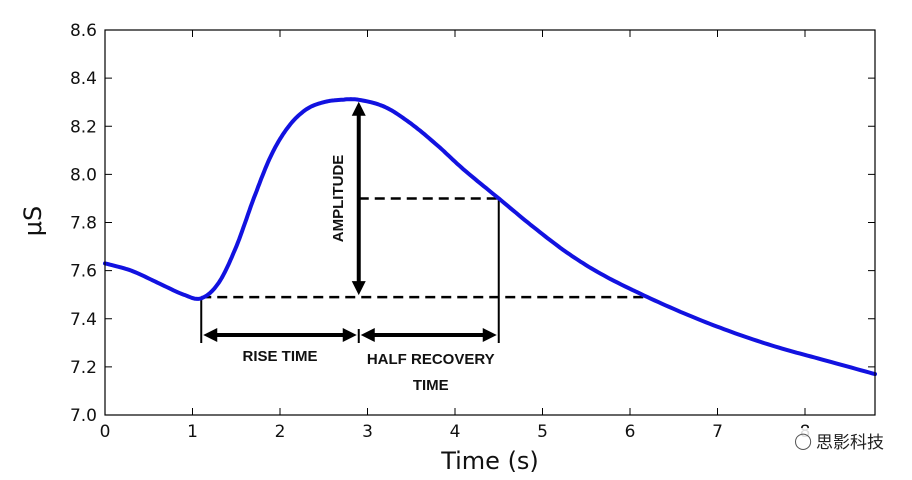 The image size is (912, 480). I want to click on x-tick-label: 3, so click(367, 432).